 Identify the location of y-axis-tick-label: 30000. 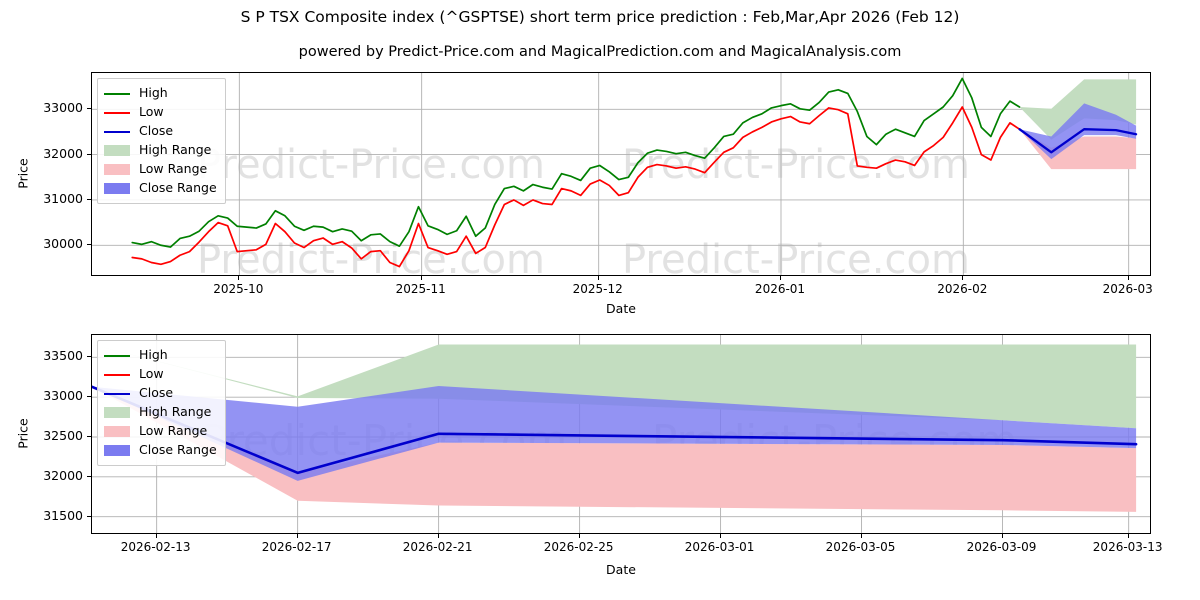
(63, 244).